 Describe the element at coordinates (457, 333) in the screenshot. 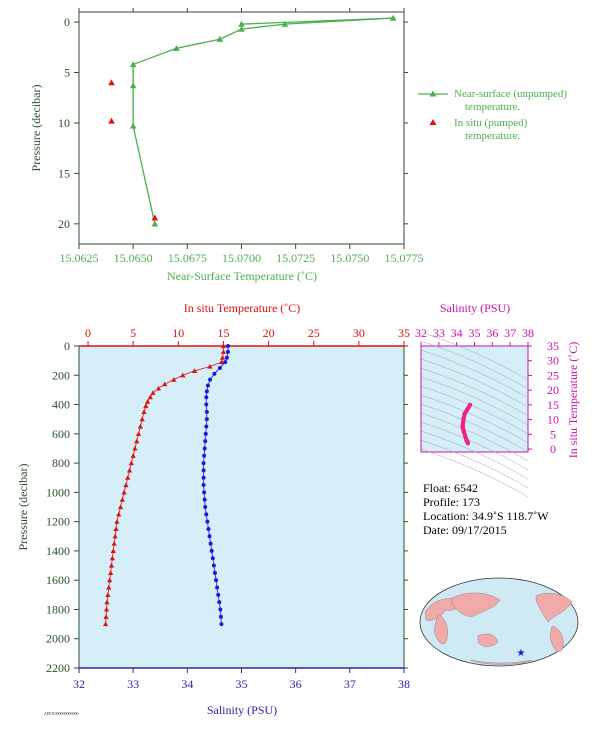

I see `ts-salinity-tick-label: 34` at that location.